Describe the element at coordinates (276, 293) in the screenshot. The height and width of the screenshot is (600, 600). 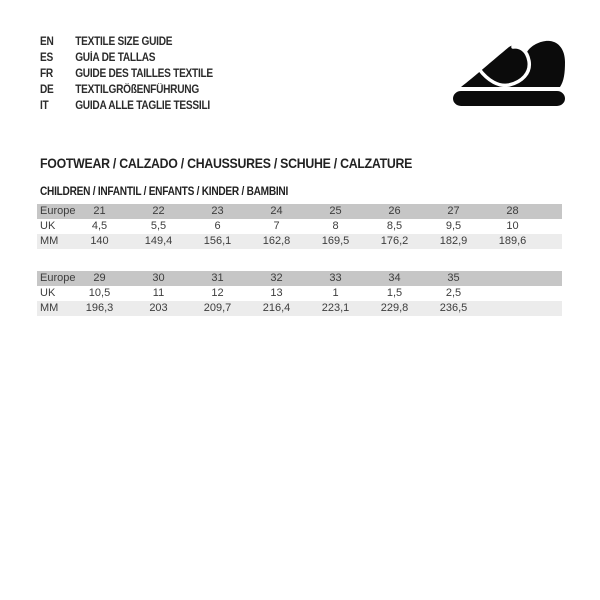
I see `size-value: 13` at that location.